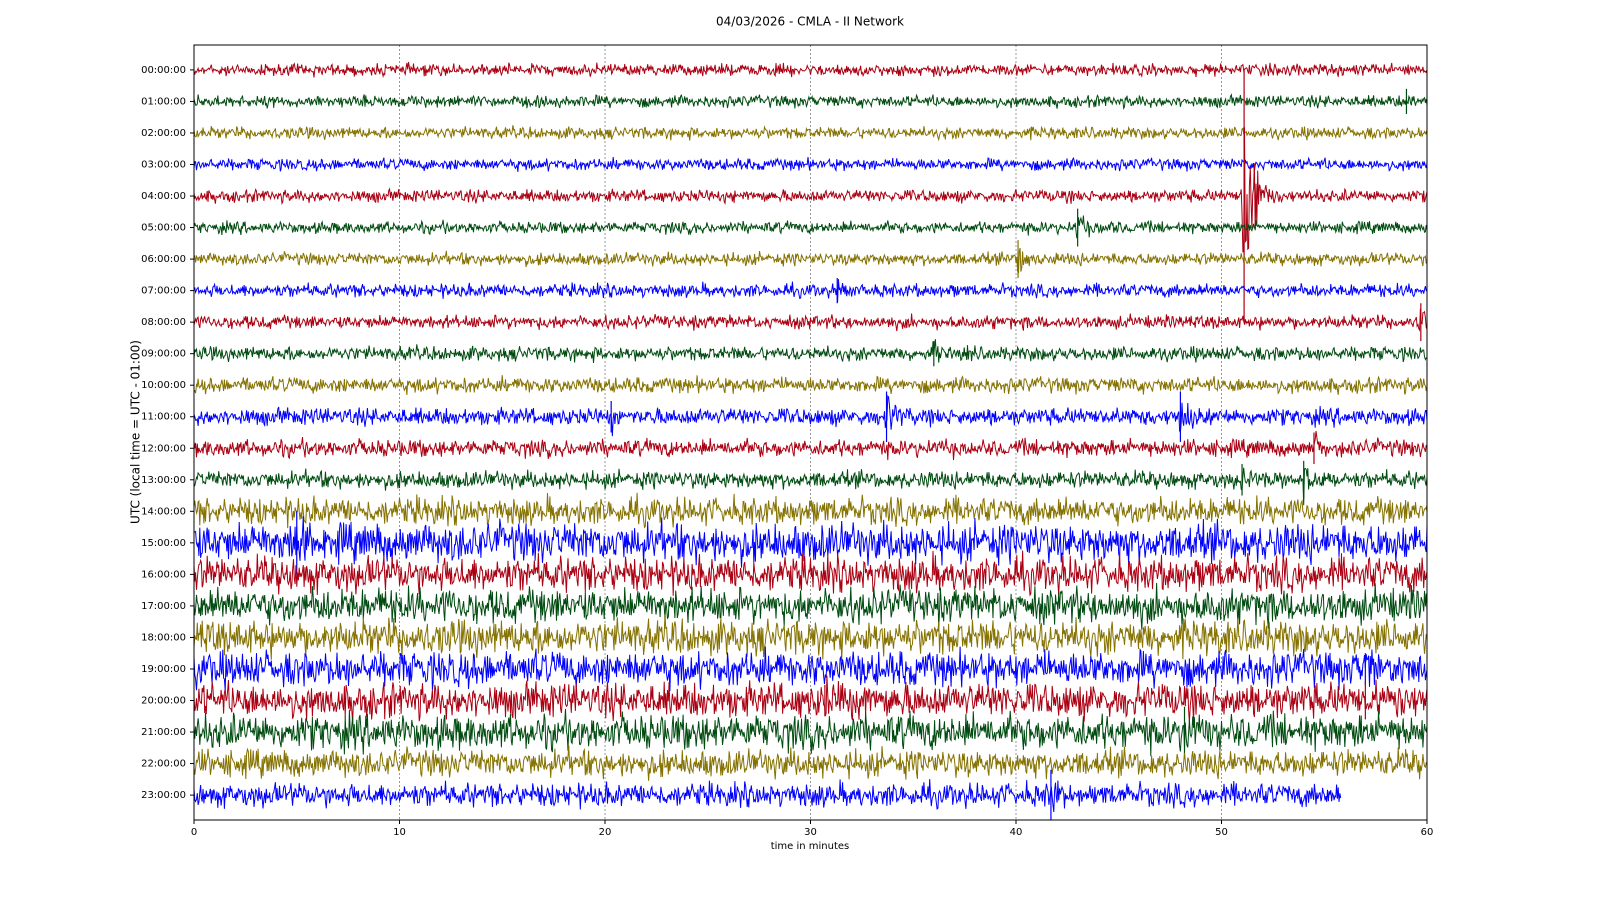 The width and height of the screenshot is (1600, 900). I want to click on y-tick-label: 04:00:00, so click(163, 196).